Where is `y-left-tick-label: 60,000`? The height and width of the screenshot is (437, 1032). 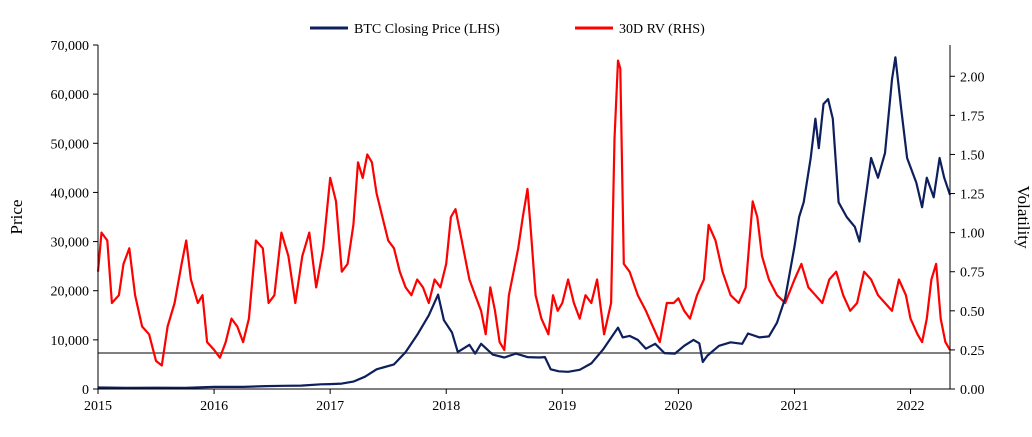 y-left-tick-label: 60,000 is located at coordinates (70, 95).